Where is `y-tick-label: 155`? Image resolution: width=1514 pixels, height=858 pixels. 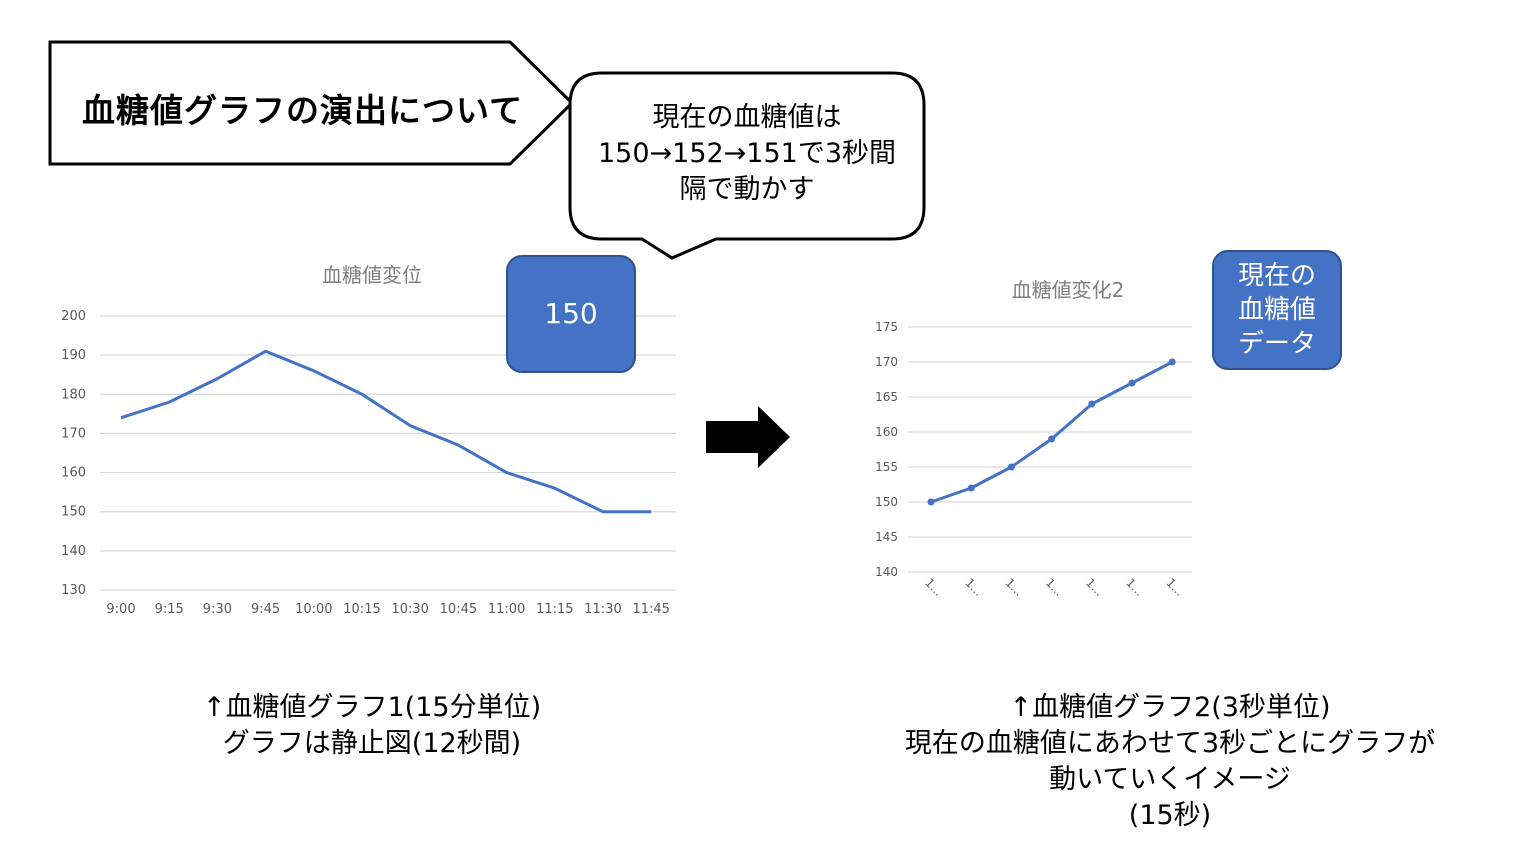
y-tick-label: 155 is located at coordinates (886, 467).